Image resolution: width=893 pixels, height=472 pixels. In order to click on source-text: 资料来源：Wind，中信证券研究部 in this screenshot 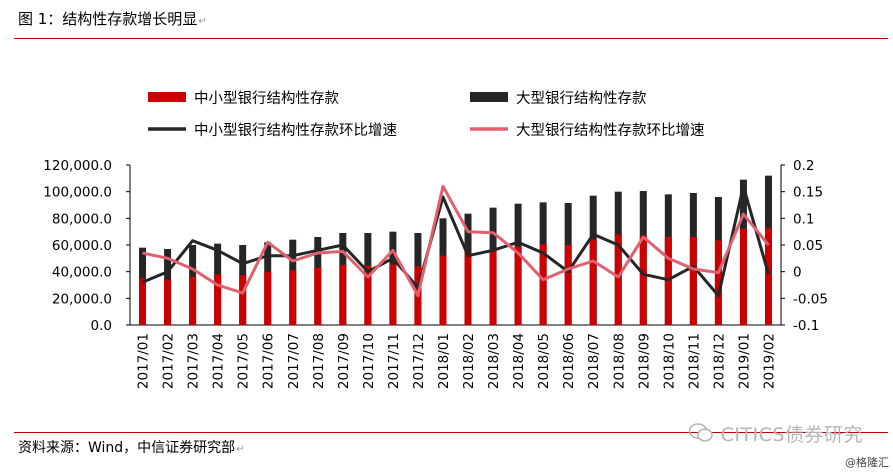, I will do `click(127, 448)`.